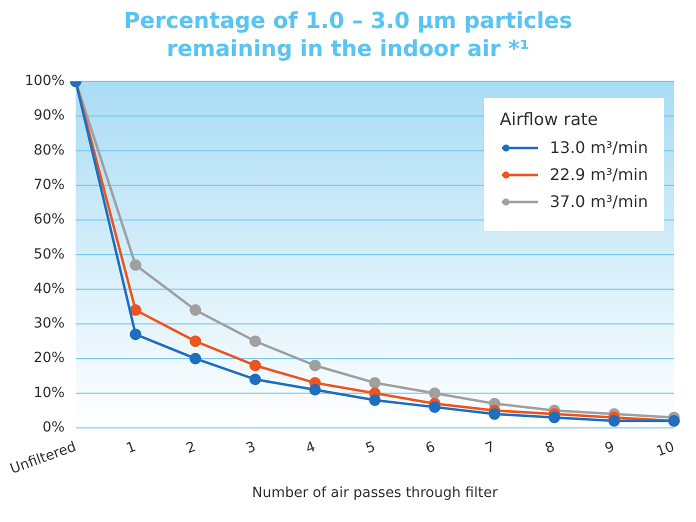 The height and width of the screenshot is (522, 696). What do you see at coordinates (550, 120) in the screenshot?
I see `legend-title: Airflow rate` at bounding box center [550, 120].